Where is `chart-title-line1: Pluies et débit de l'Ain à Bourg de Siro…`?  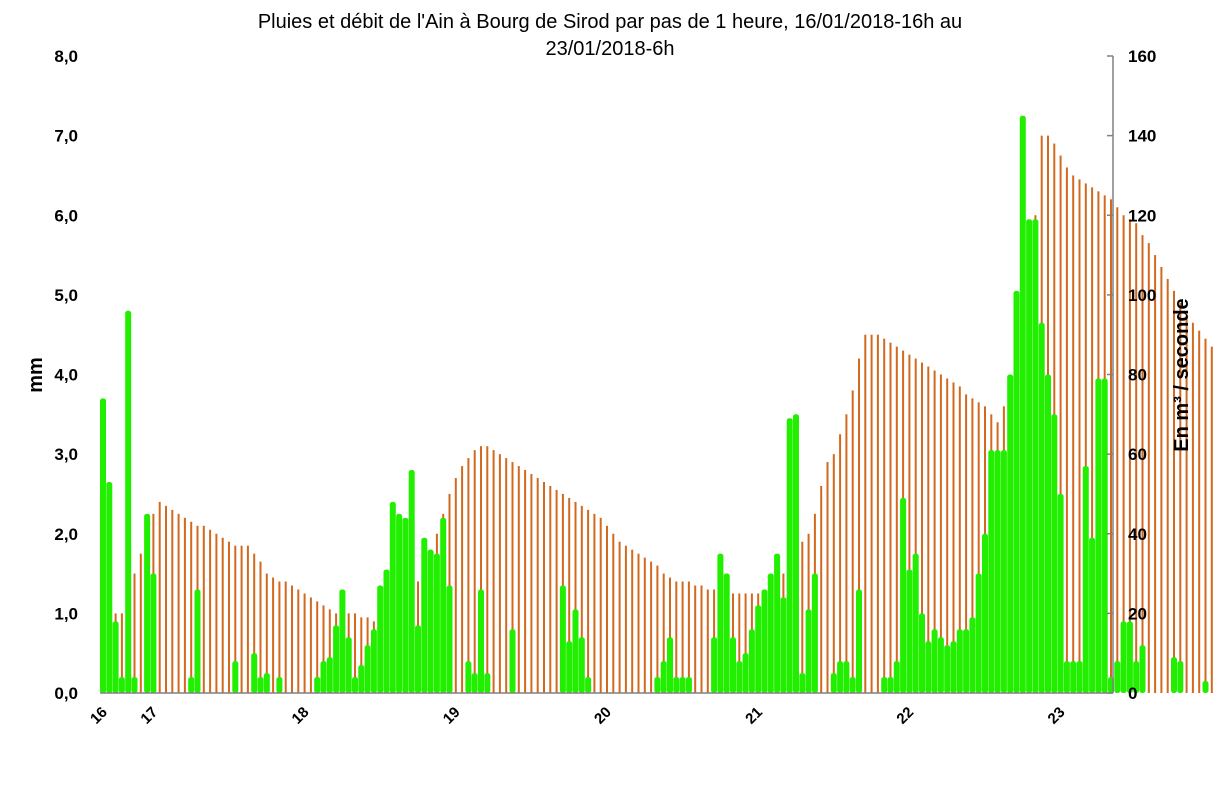 chart-title-line1: Pluies et débit de l'Ain à Bourg de Siro… is located at coordinates (610, 22).